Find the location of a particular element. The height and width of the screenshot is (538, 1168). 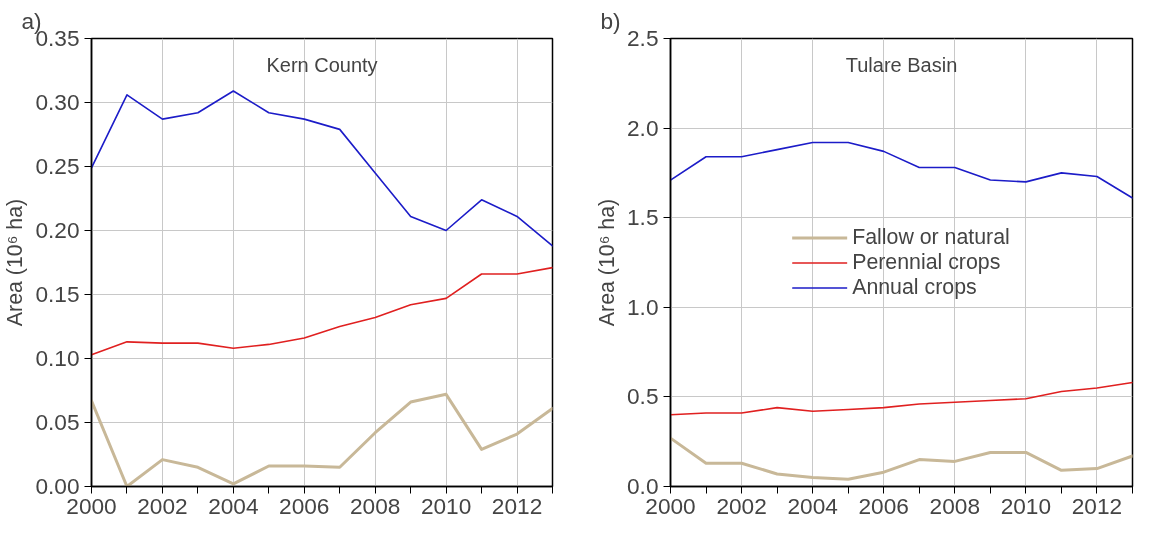

legend-label: Perennial crops is located at coordinates (926, 262).